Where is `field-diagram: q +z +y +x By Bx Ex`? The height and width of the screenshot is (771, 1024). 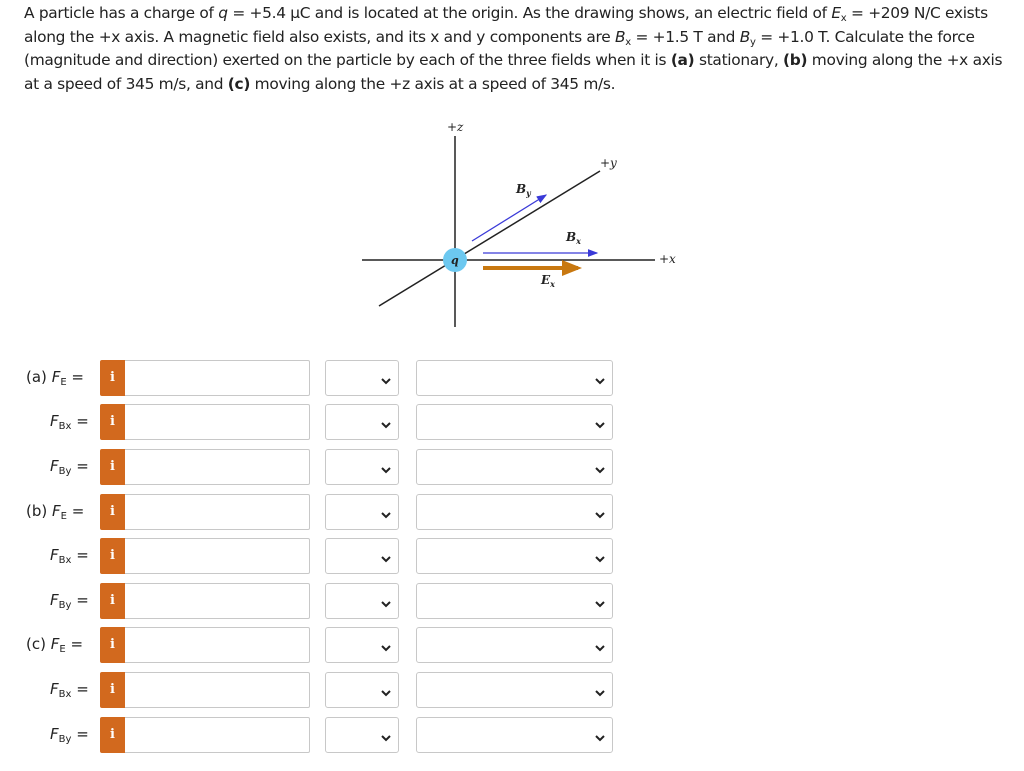 field-diagram: q +z +y +x By Bx Ex is located at coordinates (519, 223).